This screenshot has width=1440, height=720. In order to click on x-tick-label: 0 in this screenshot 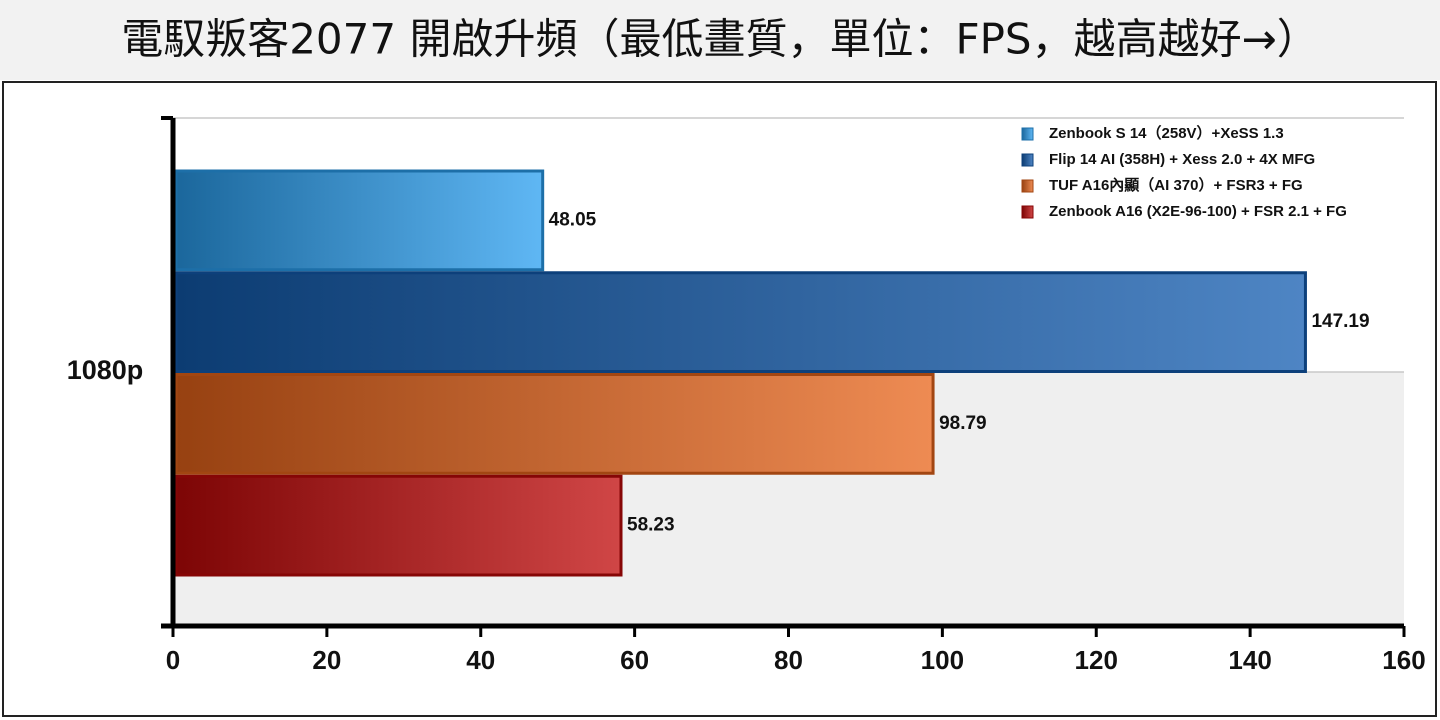, I will do `click(173, 660)`.